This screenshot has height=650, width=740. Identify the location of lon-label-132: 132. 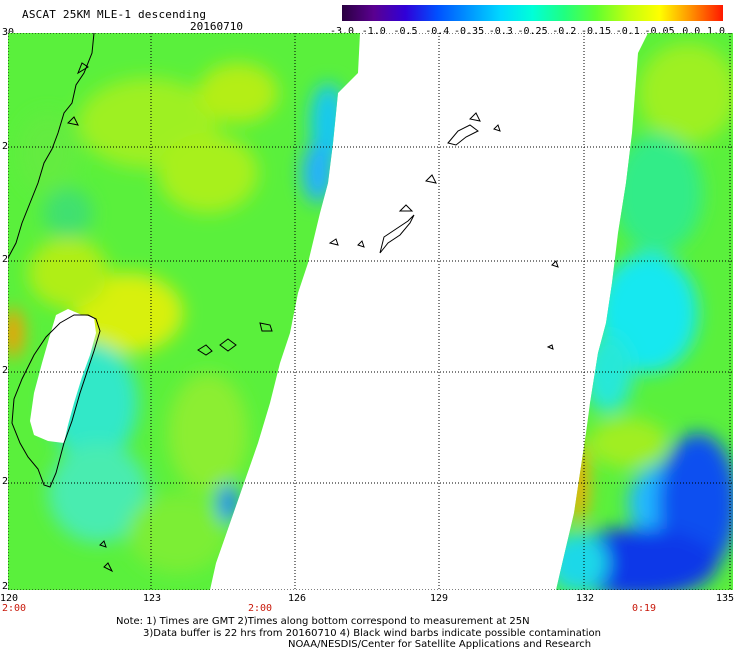
(585, 598).